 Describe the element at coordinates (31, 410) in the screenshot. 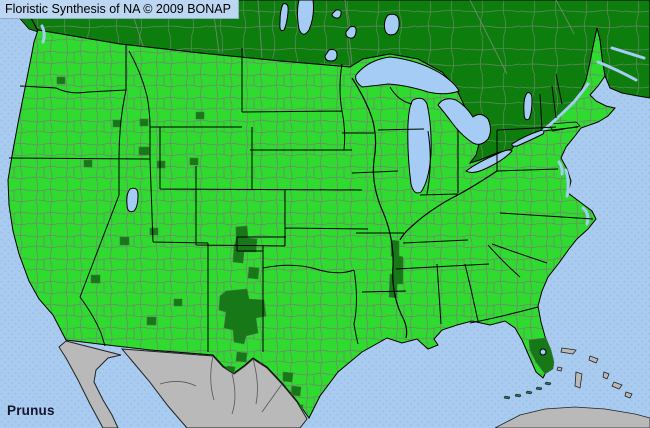

I see `species-label: Prunus` at that location.